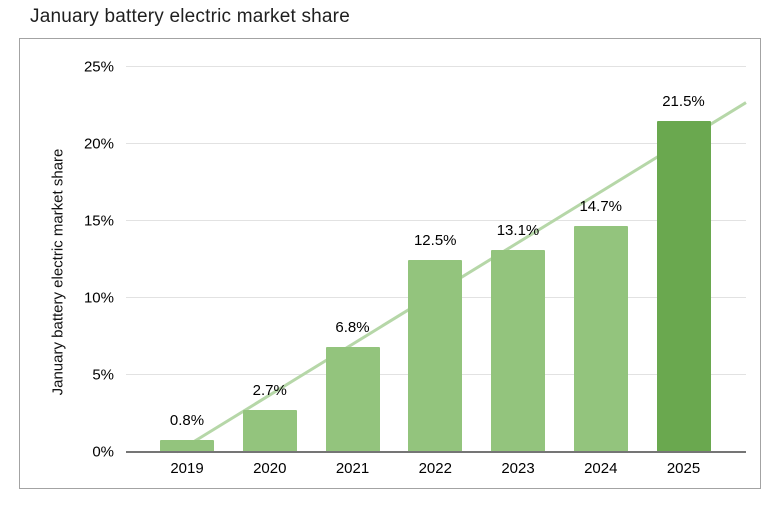 The height and width of the screenshot is (505, 770). Describe the element at coordinates (98, 221) in the screenshot. I see `y-tick-label: 15%` at that location.